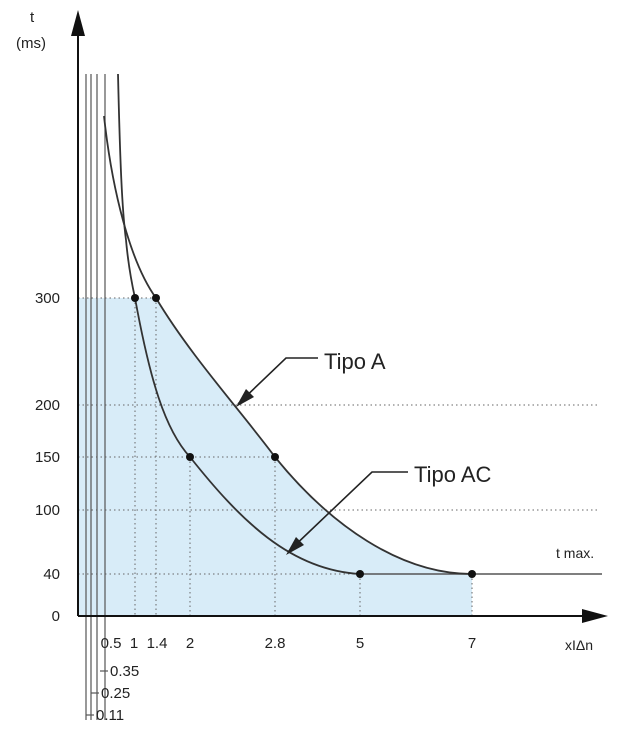 The width and height of the screenshot is (619, 731). Describe the element at coordinates (281, 679) in the screenshot. I see `x-tick-labels: 0.5 1 1.4 2 2.8 5 7 0.35 0.25 0.11` at that location.